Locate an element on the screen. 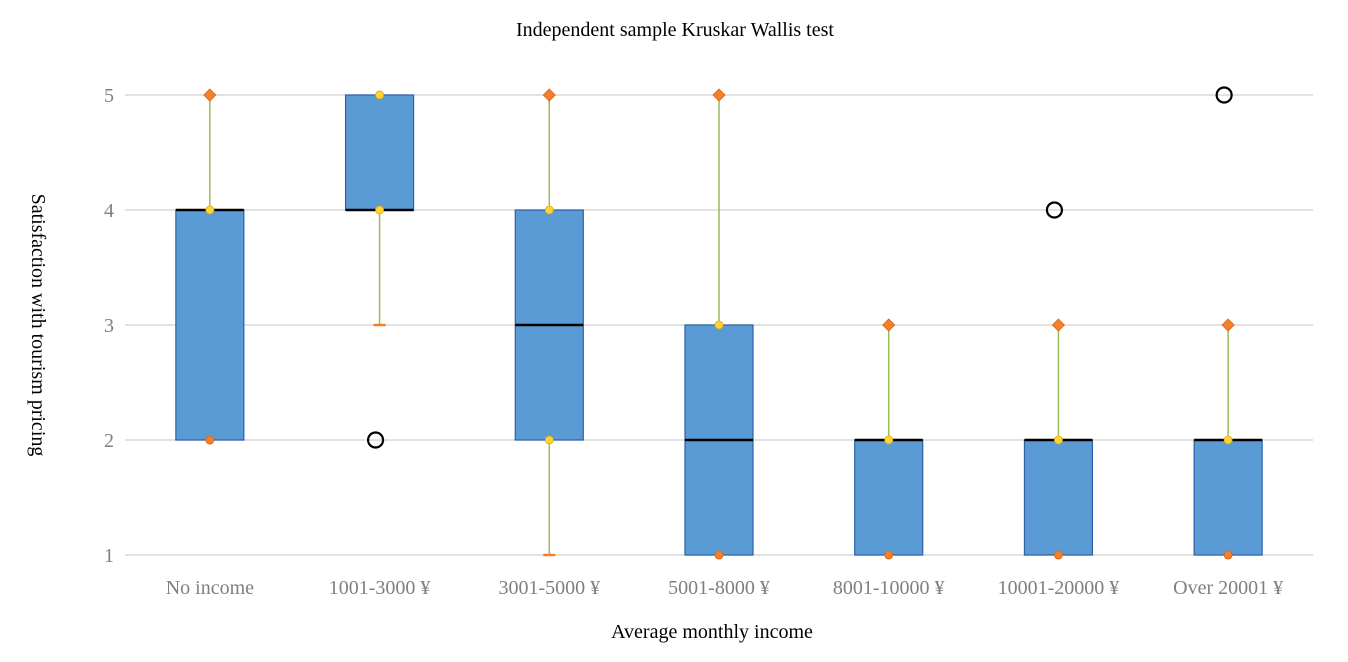 The height and width of the screenshot is (662, 1348). chart-title: Independent sample Kruskar Wallis test is located at coordinates (675, 30).